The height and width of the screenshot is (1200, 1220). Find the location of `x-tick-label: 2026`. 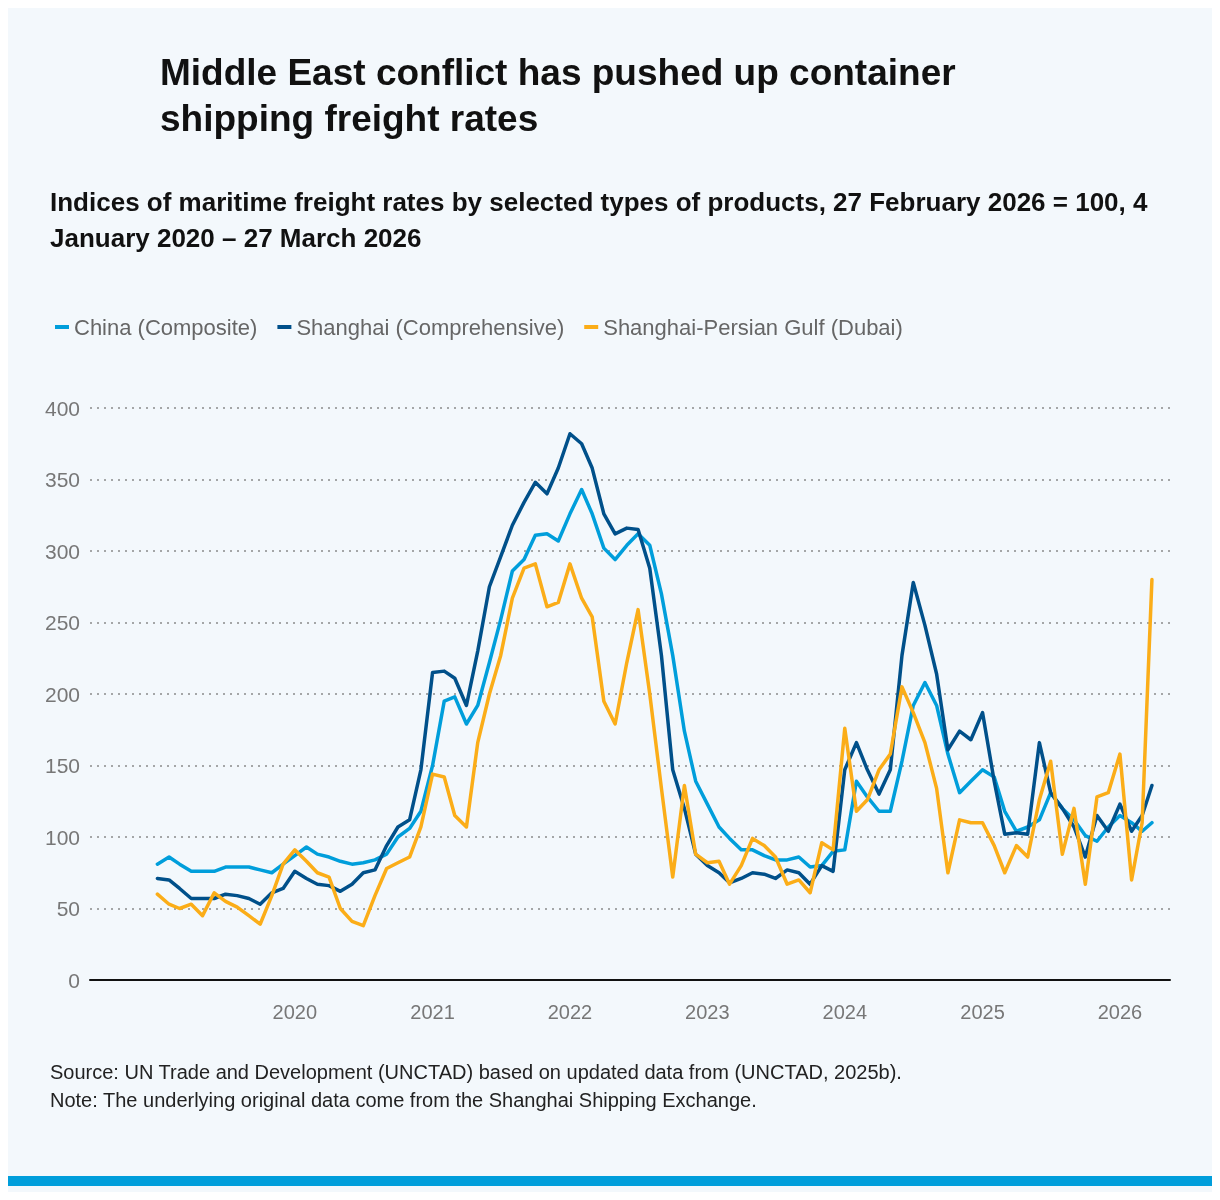

x-tick-label: 2026 is located at coordinates (1120, 1012).